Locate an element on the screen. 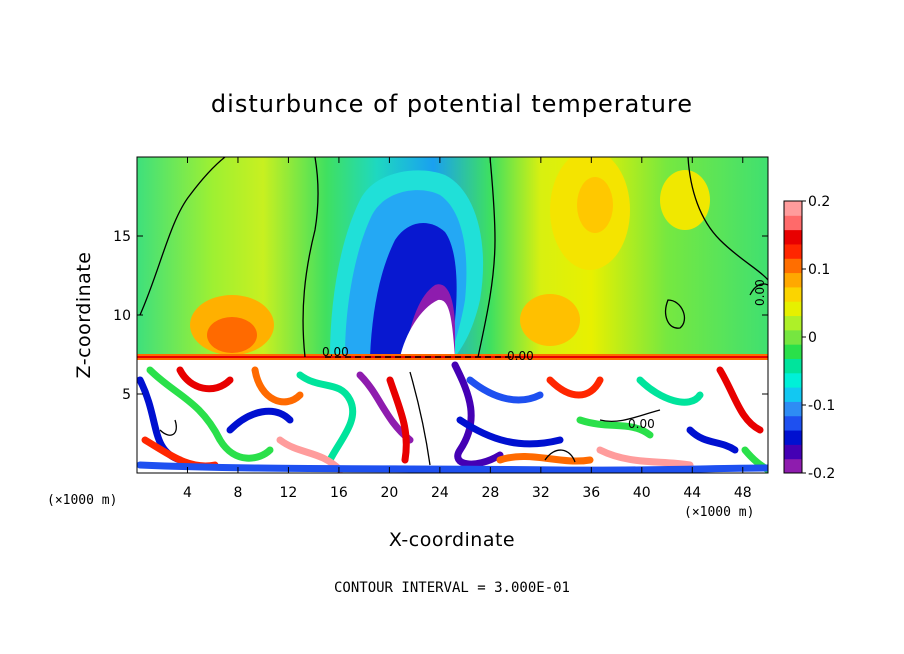  y-tick-label: 10 is located at coordinates (122, 316).